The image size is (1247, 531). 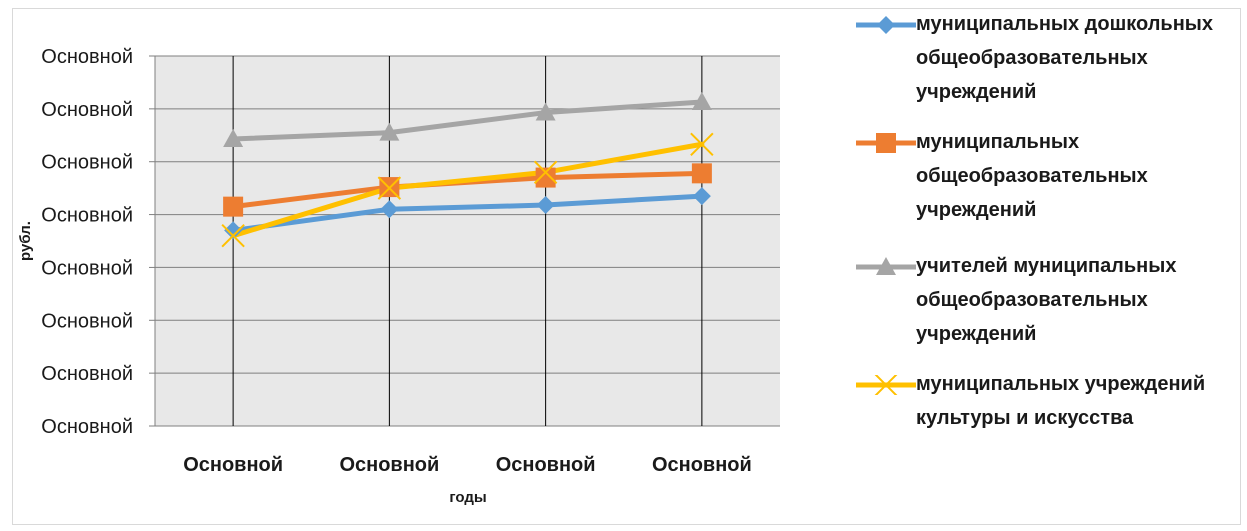 What do you see at coordinates (467, 497) in the screenshot?
I see `x-axis-title: годы` at bounding box center [467, 497].